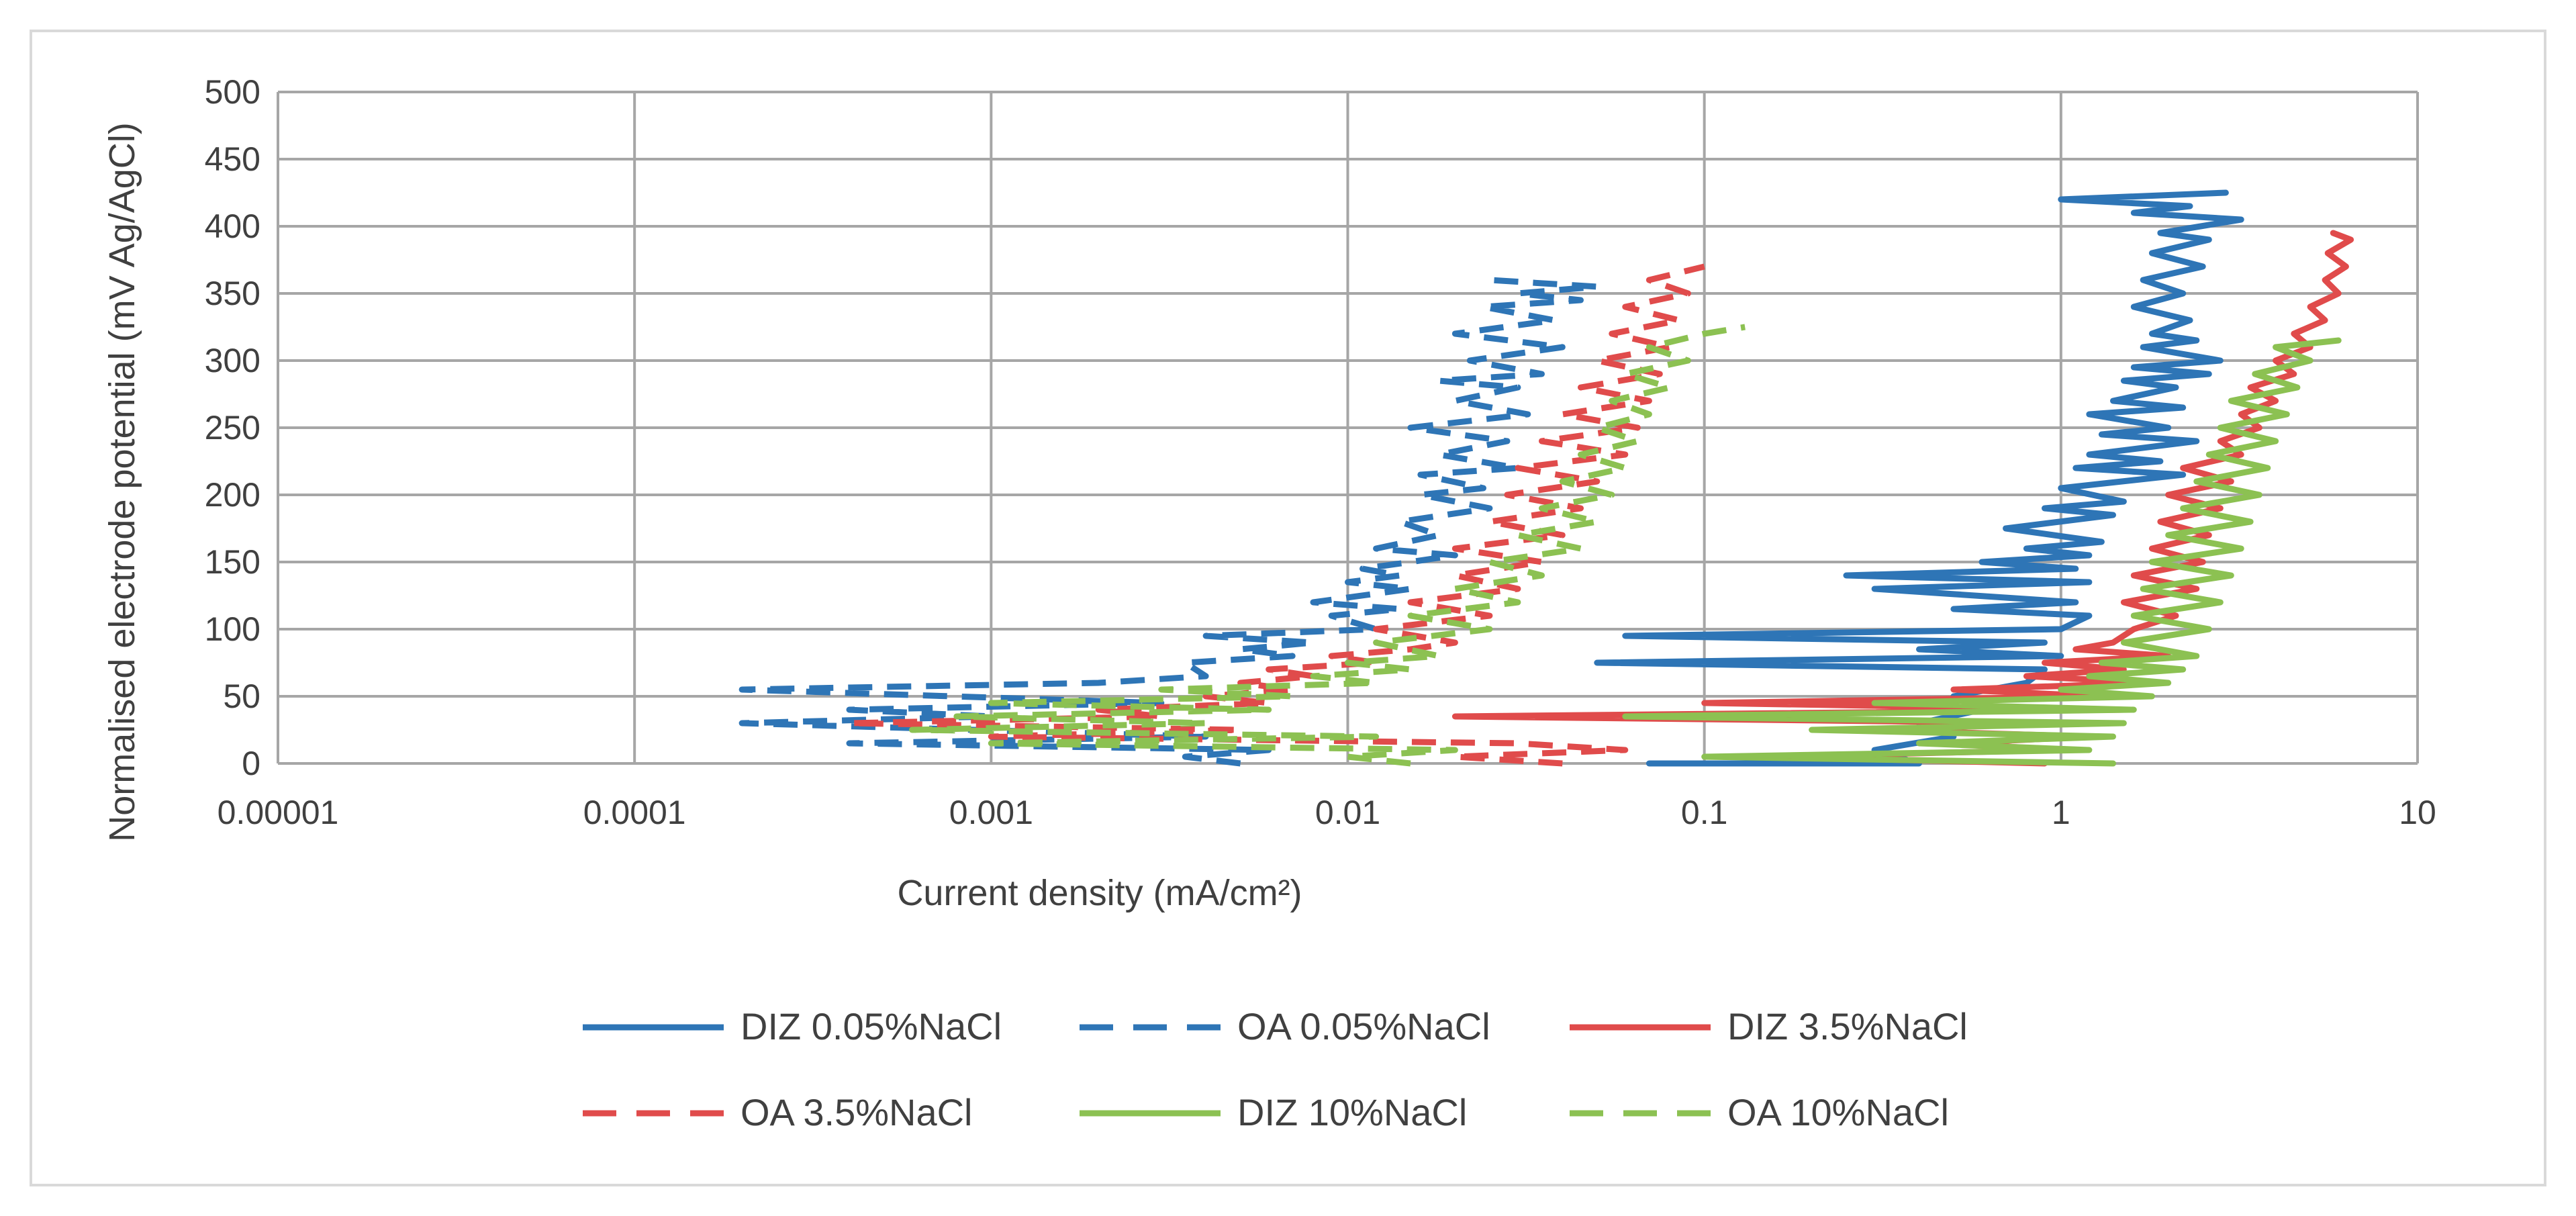  Describe the element at coordinates (1352, 1112) in the screenshot. I see `legend-label-5: DIZ 10%NaCl` at that location.